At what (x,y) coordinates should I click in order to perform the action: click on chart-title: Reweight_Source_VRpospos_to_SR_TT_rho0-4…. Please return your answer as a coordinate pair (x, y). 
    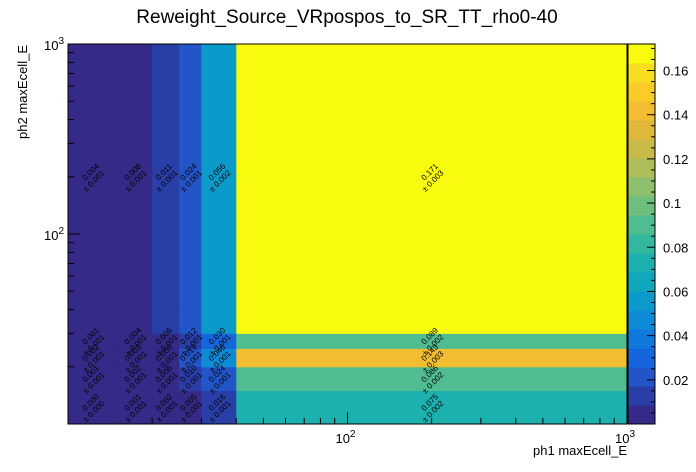
    Looking at the image, I should click on (346, 17).